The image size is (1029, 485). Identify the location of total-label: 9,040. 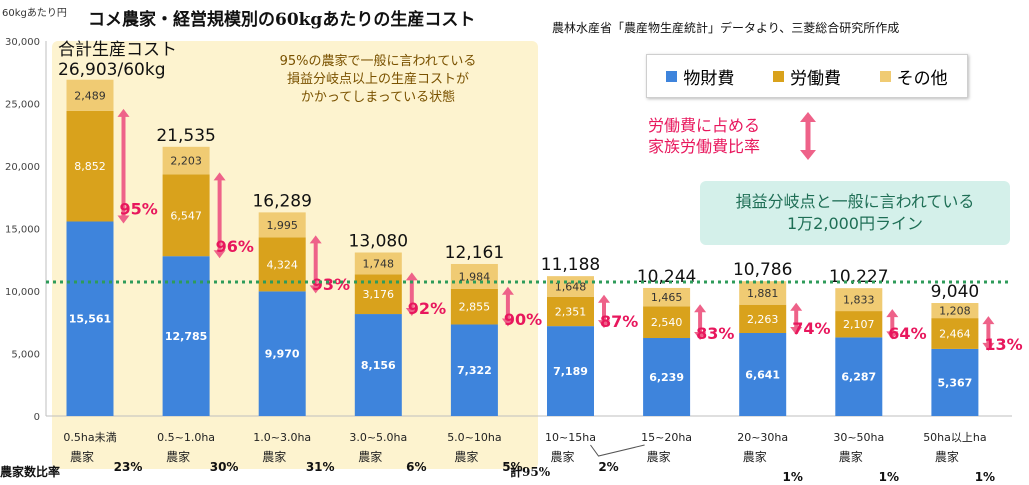
(955, 292).